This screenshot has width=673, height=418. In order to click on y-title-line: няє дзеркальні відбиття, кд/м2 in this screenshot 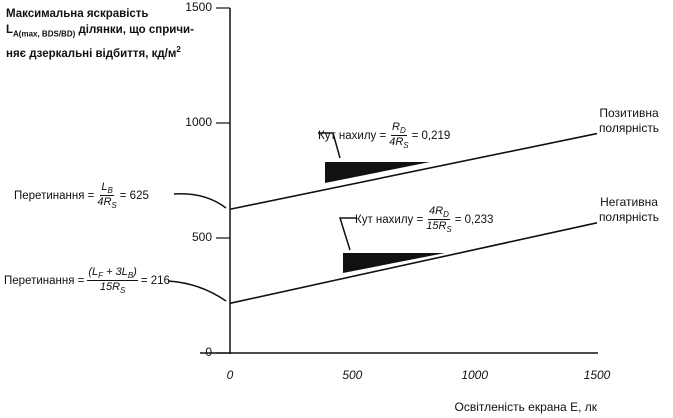, I will do `click(100, 52)`.